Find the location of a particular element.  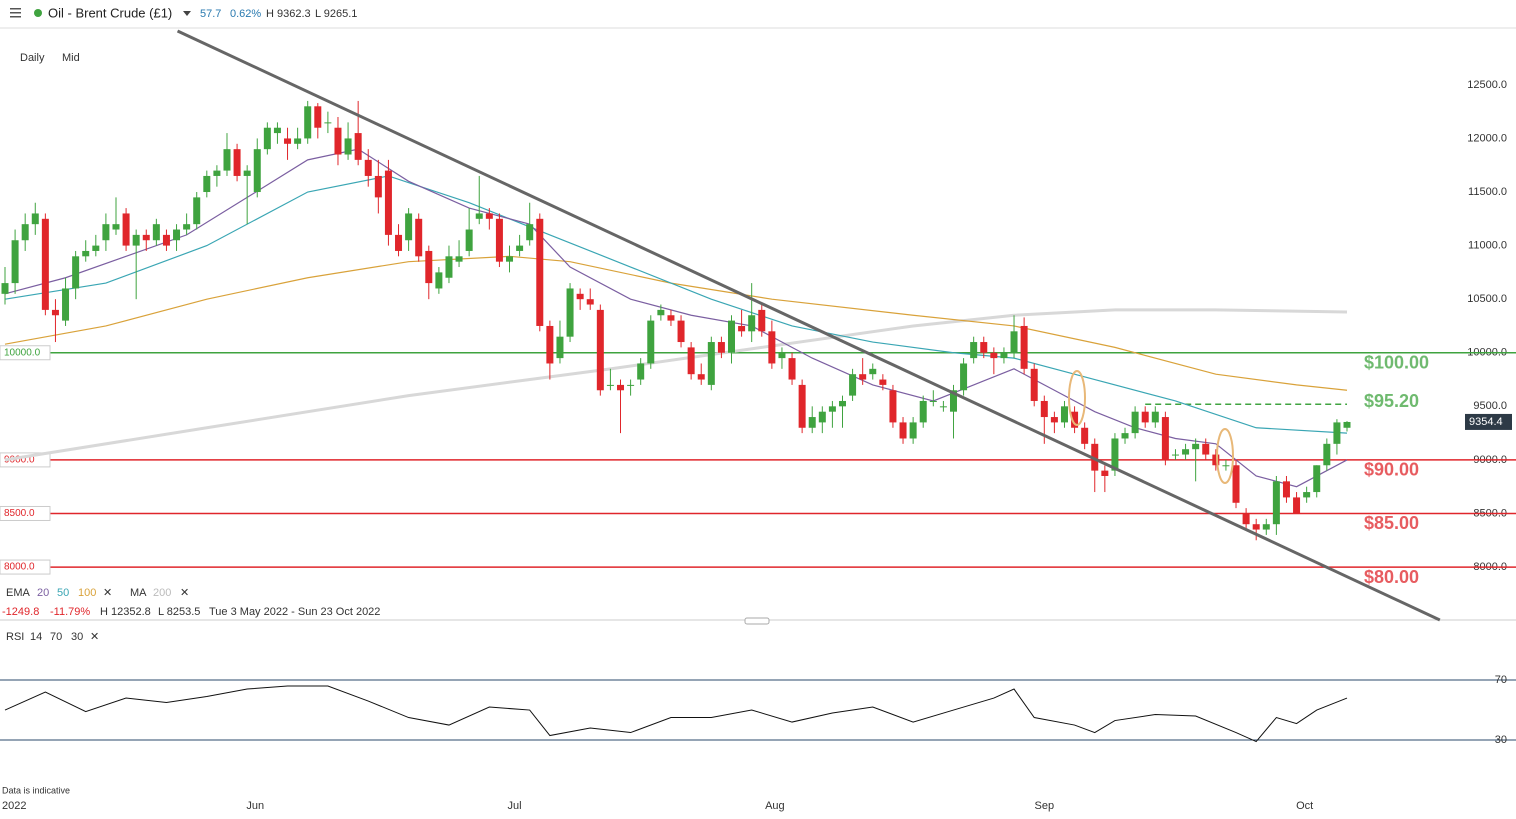

level-label: 10000.0 is located at coordinates (22, 352).